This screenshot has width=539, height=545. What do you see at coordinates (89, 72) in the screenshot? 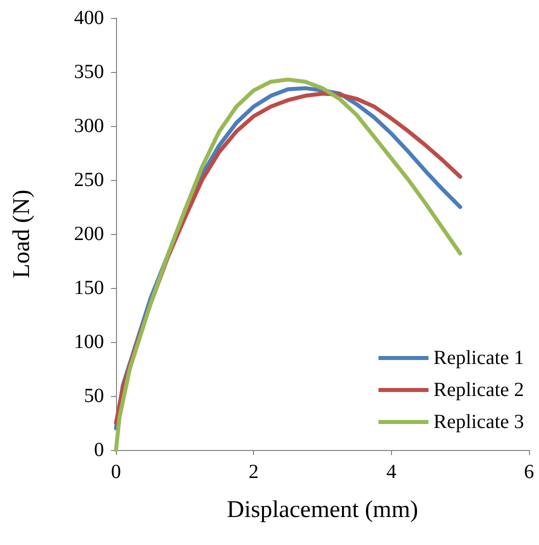
I see `y-tick-label: 350` at bounding box center [89, 72].